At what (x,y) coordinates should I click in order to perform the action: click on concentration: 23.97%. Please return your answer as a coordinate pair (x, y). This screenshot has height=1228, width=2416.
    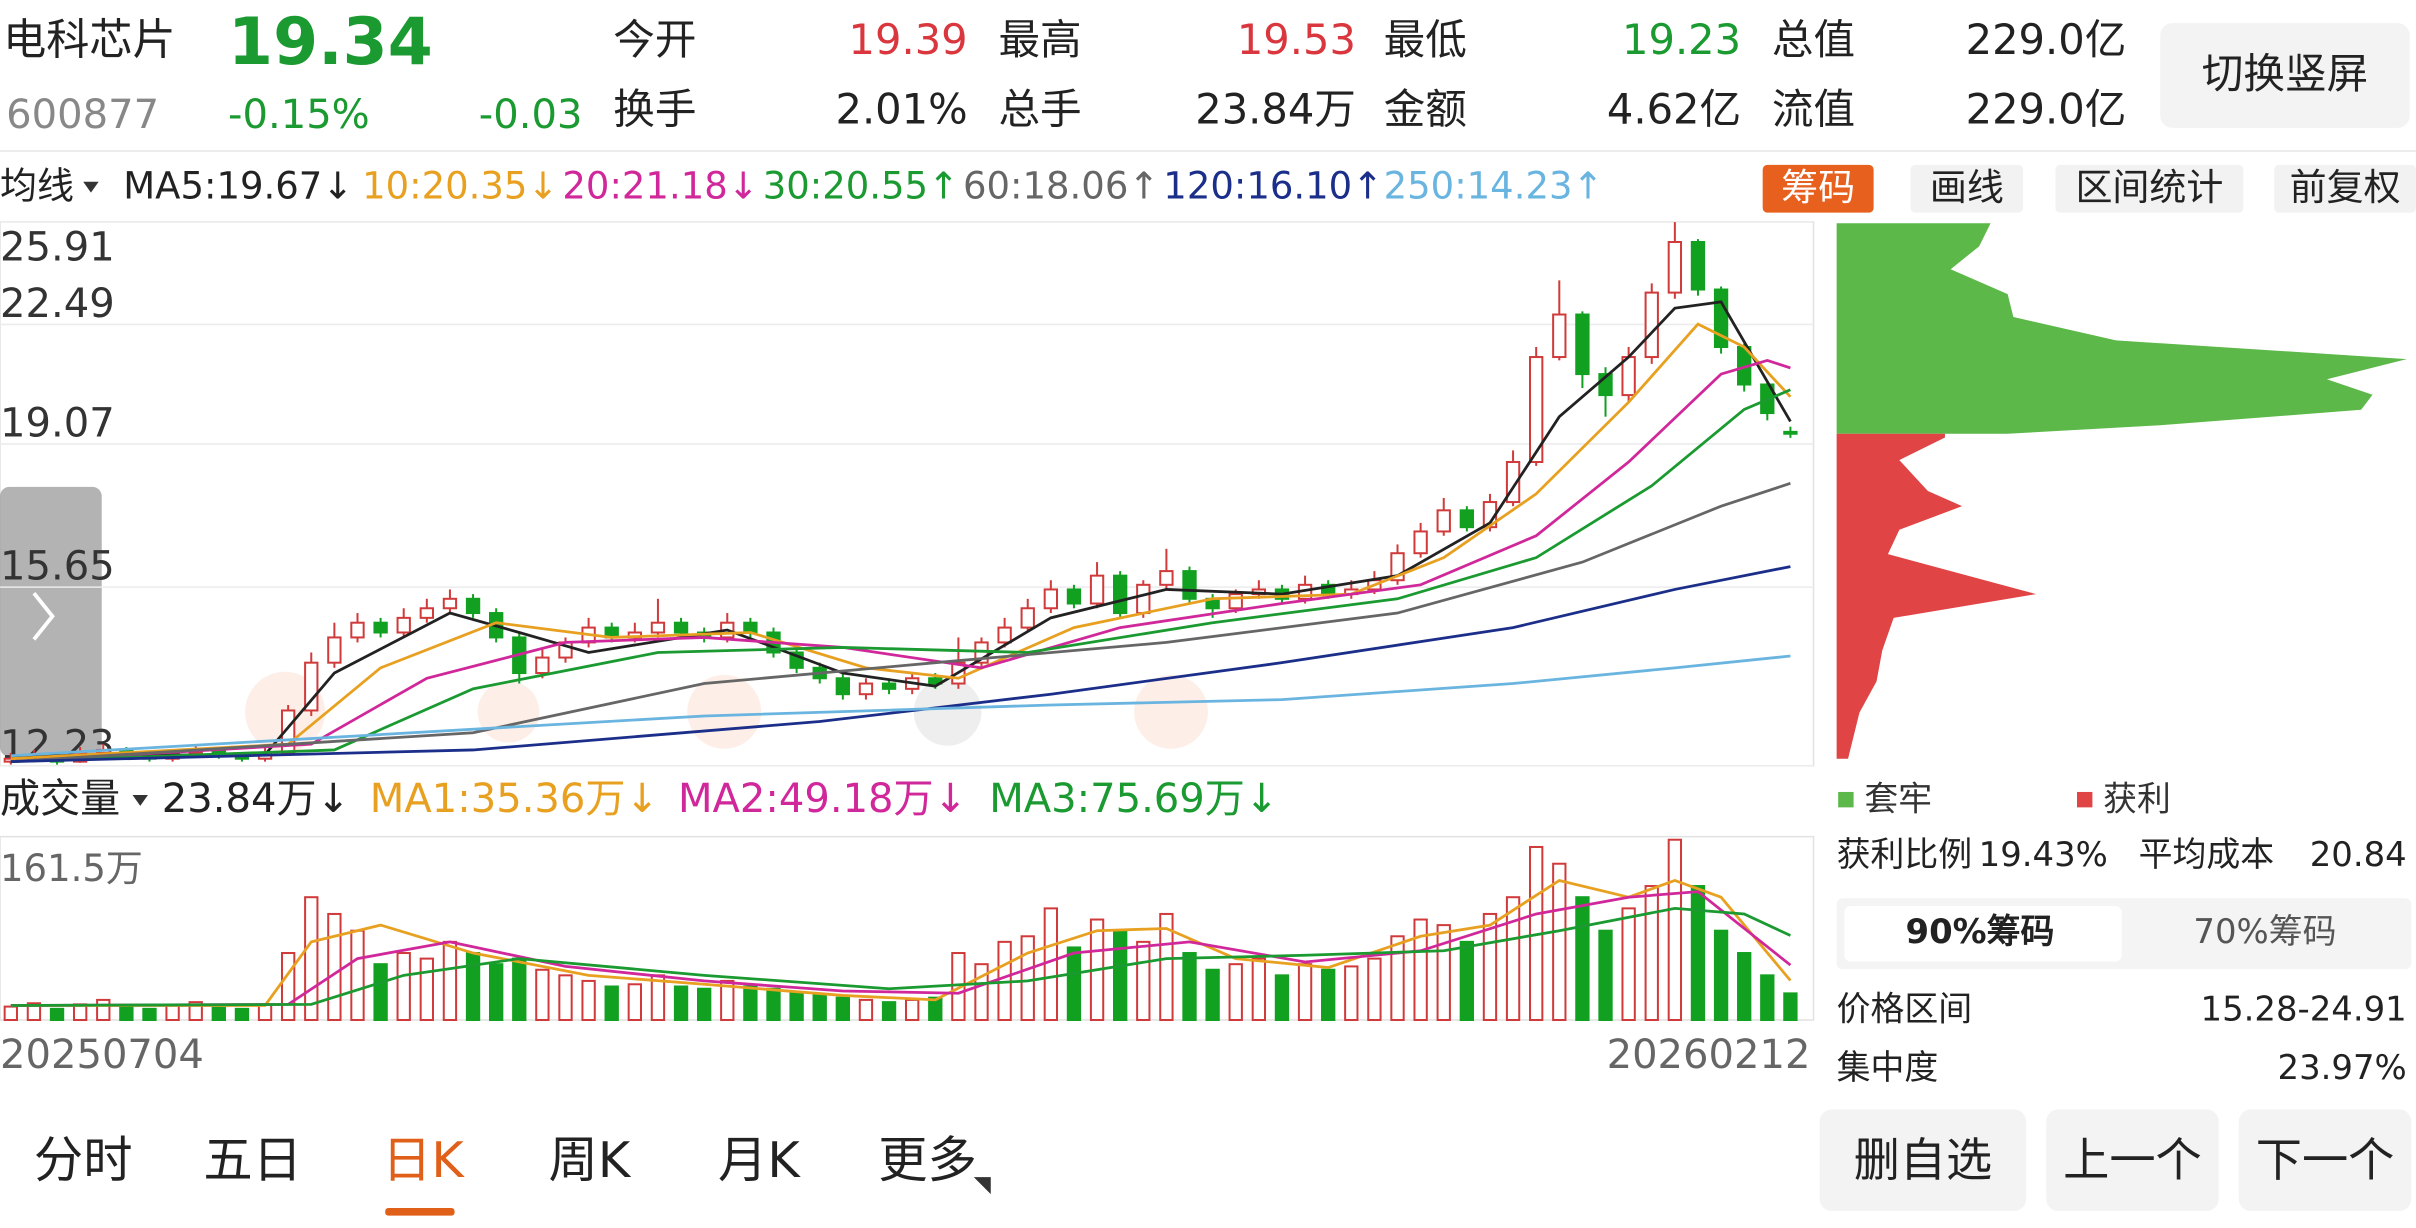
    Looking at the image, I should click on (2342, 1067).